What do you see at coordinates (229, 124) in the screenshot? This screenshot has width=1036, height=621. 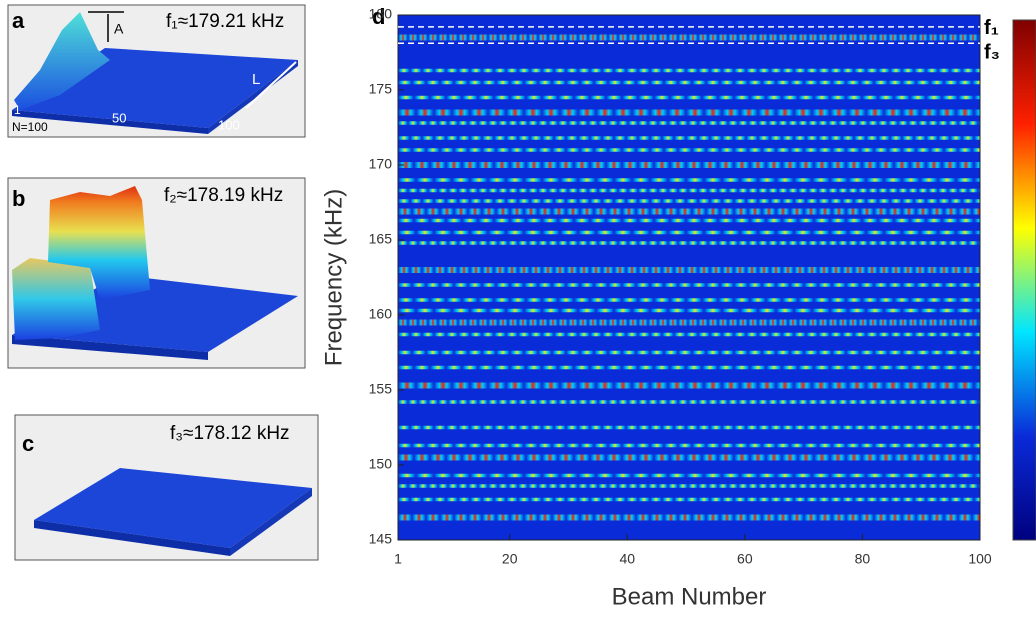 I see `axis-label: 100` at bounding box center [229, 124].